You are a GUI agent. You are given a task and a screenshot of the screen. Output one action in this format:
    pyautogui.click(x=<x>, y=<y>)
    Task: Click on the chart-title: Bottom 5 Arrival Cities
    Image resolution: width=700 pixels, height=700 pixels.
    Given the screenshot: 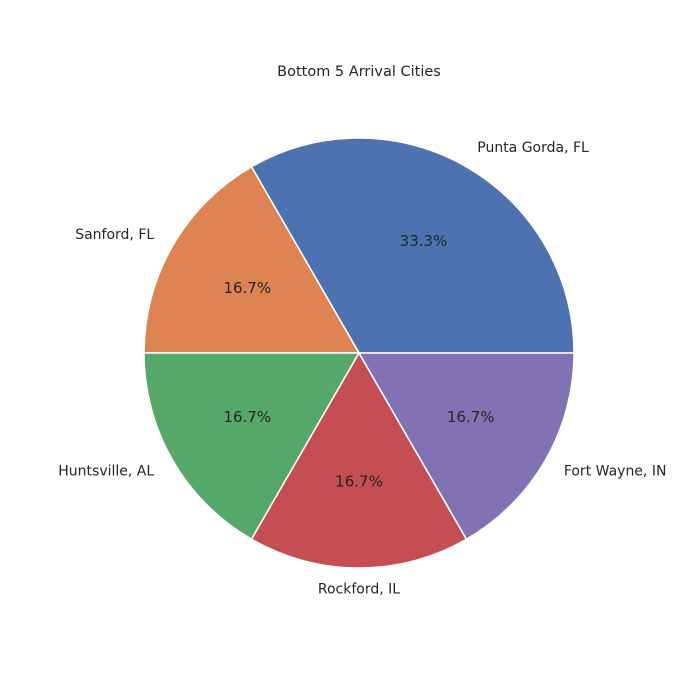 What is the action you would take?
    pyautogui.click(x=359, y=72)
    